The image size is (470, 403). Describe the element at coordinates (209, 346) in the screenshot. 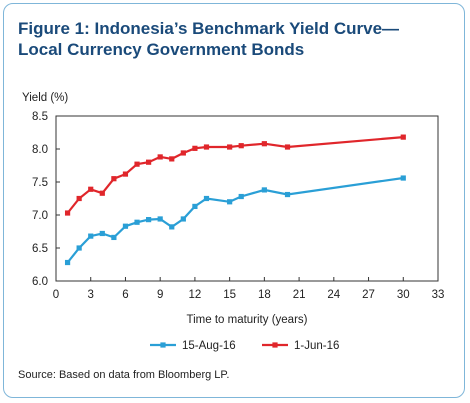

I see `legend-label: 15-Aug-16` at that location.